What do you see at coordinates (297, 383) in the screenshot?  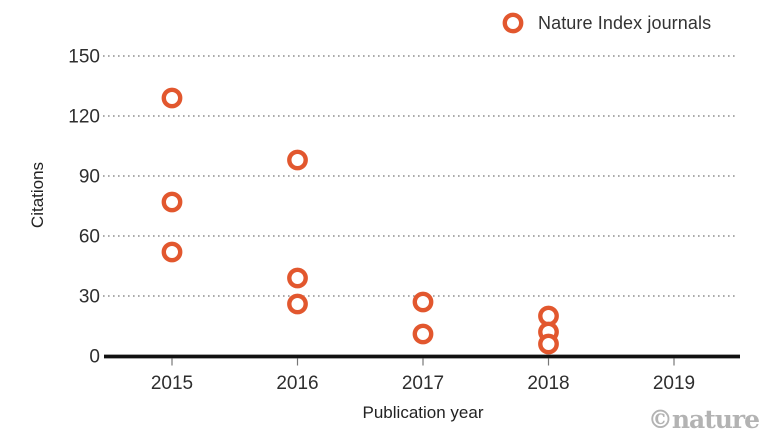 I see `x-tick-label: 2016` at bounding box center [297, 383].